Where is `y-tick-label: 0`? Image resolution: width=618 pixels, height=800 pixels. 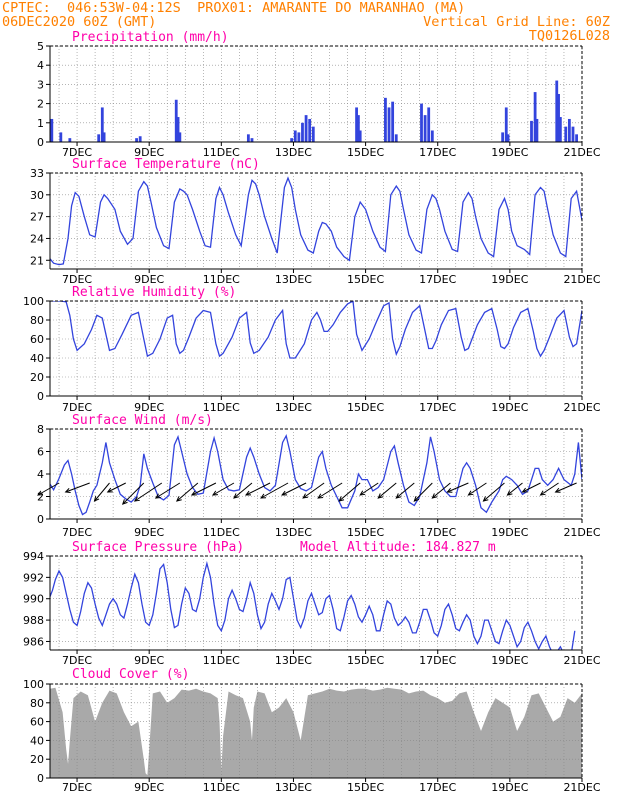
y-tick-label: 0 is located at coordinates (40, 778).